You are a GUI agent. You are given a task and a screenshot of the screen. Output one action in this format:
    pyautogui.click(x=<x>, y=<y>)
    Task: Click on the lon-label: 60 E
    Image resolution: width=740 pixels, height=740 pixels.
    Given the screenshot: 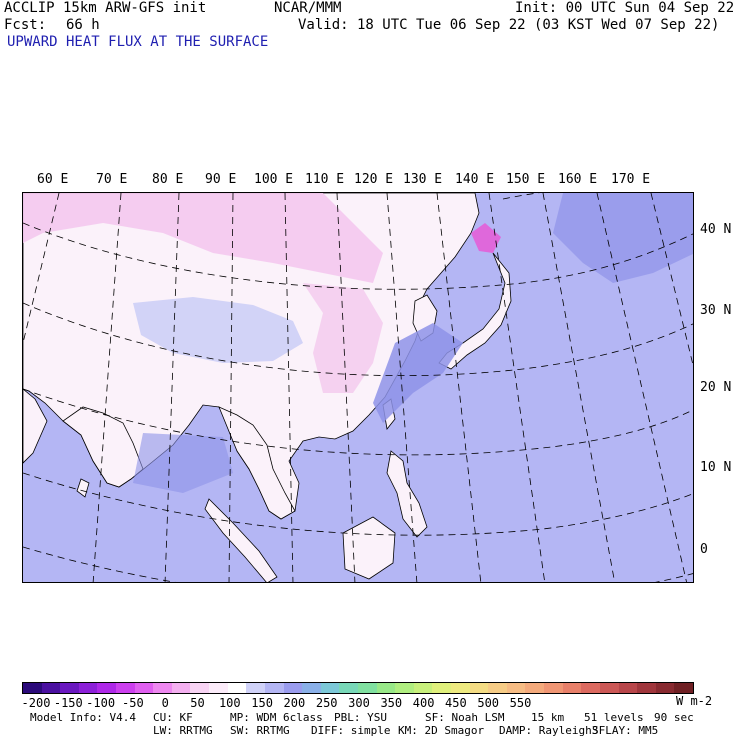 What is the action you would take?
    pyautogui.click(x=53, y=179)
    